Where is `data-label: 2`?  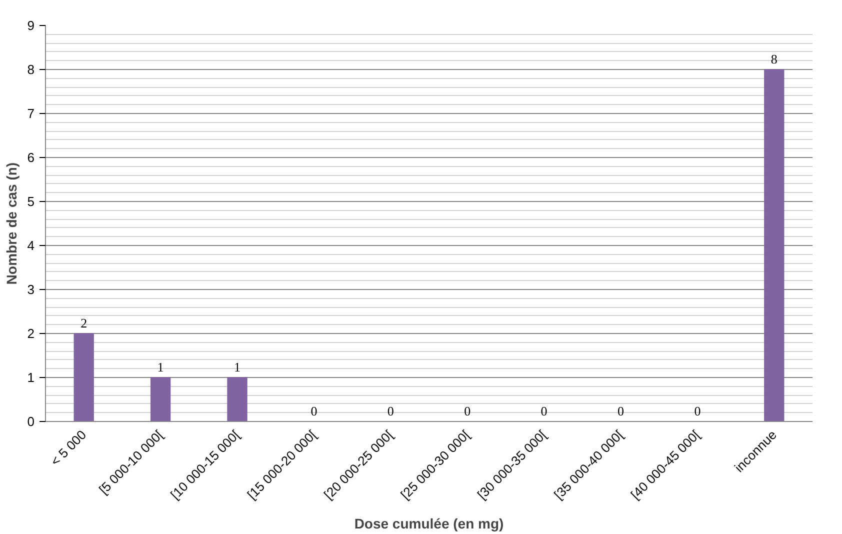 data-label: 2 is located at coordinates (84, 323).